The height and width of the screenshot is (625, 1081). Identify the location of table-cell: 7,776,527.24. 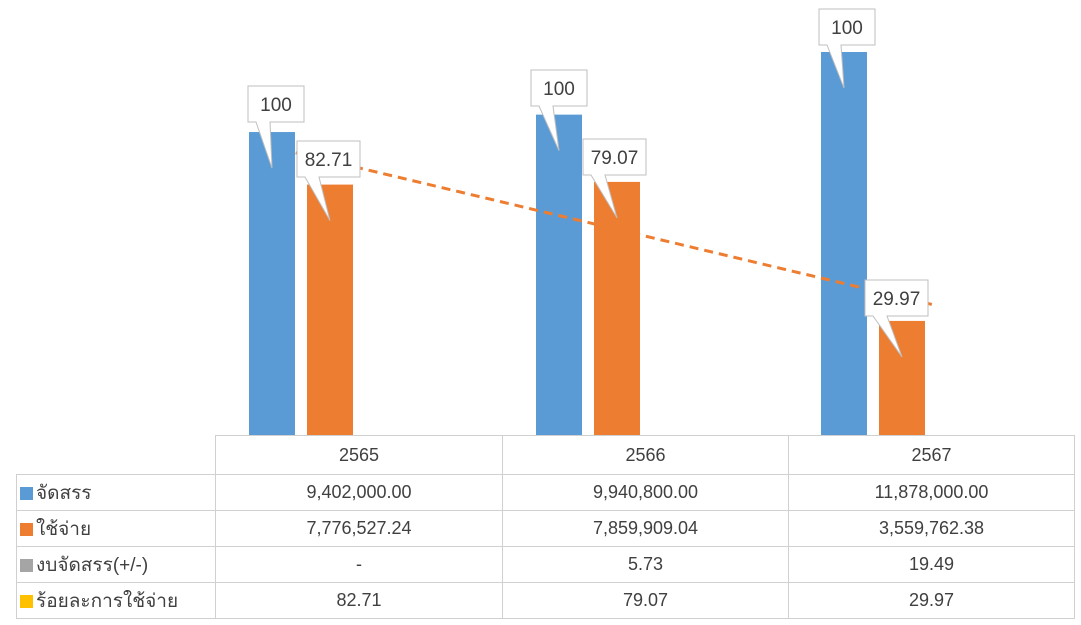
(359, 528).